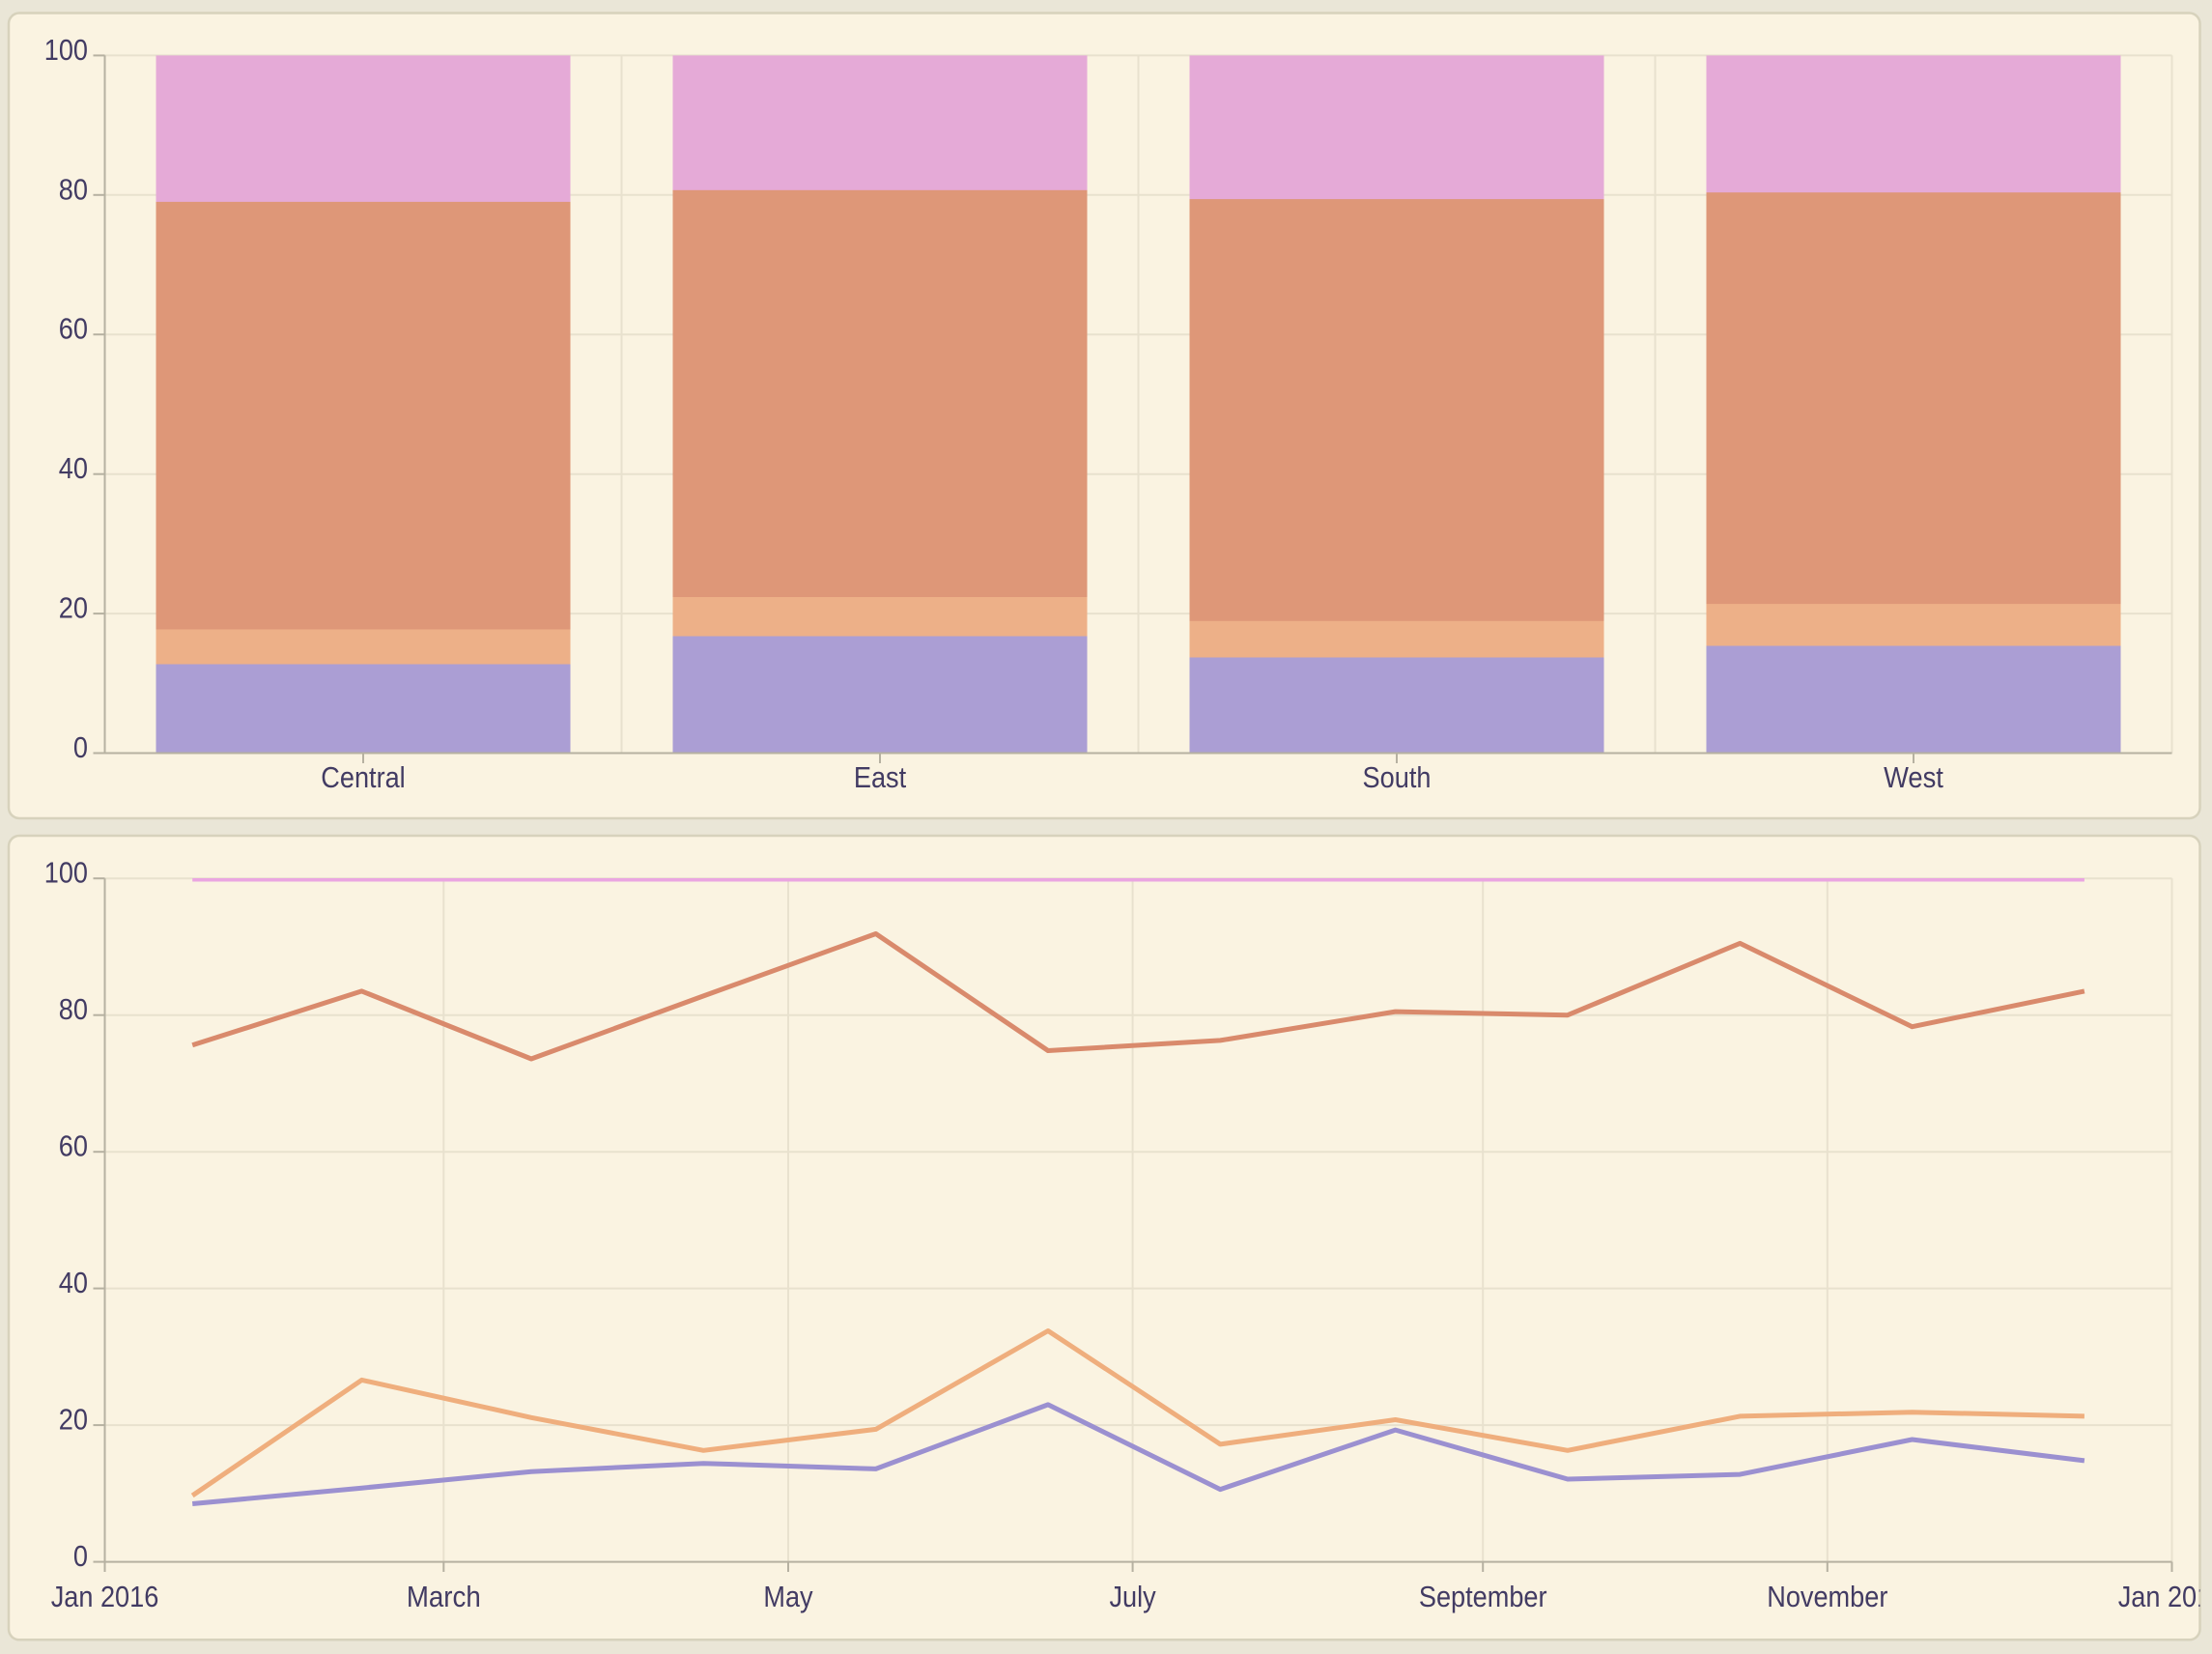 This screenshot has width=2212, height=1654. What do you see at coordinates (1483, 1596) in the screenshot?
I see `svg-text: September` at bounding box center [1483, 1596].